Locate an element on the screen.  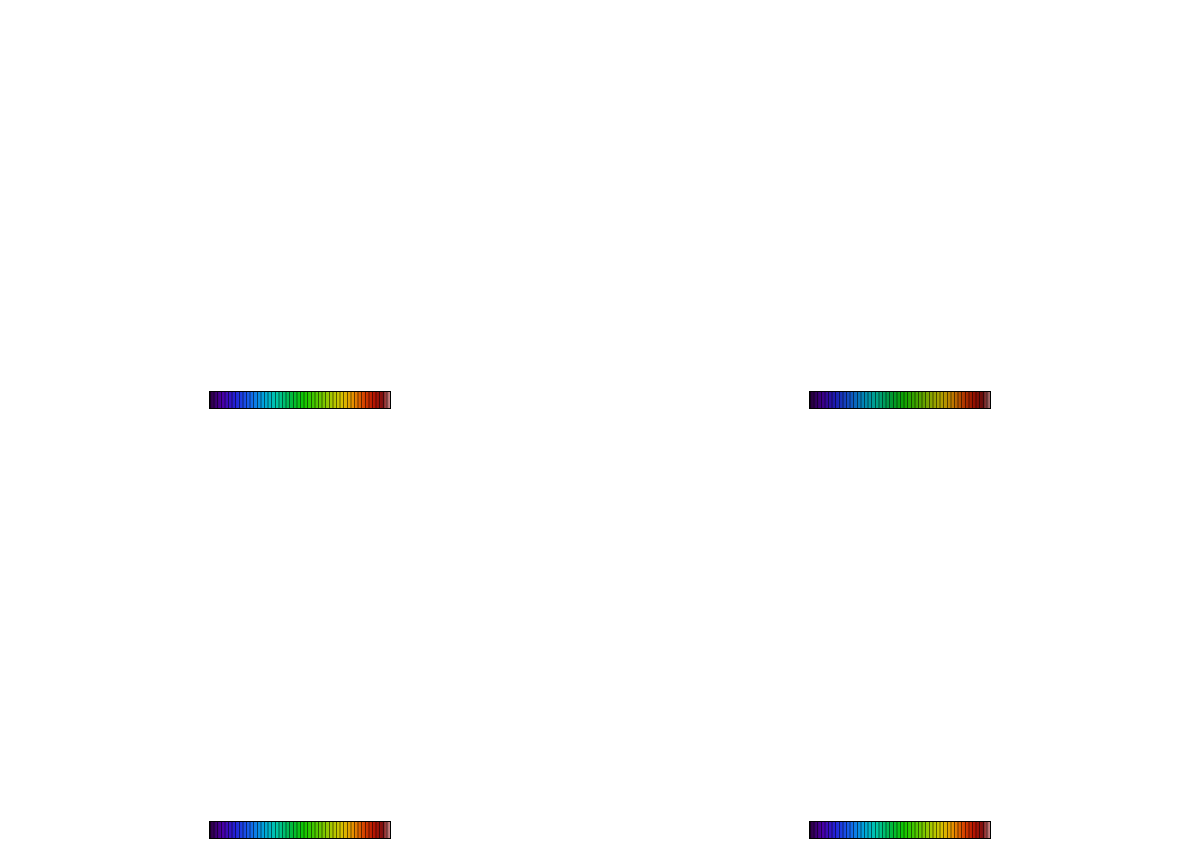
exner-plot-canvas is located at coordinates (901, 631).